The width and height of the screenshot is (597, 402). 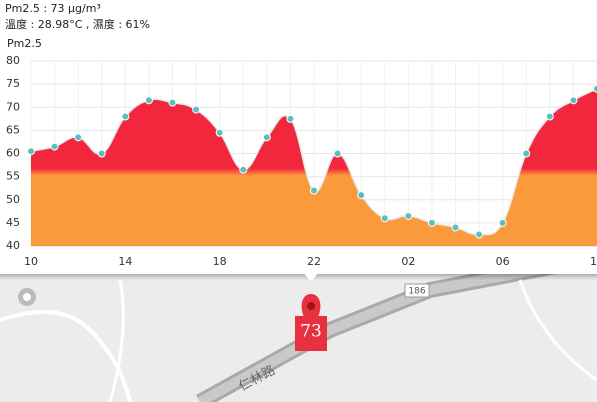 I want to click on map-marker-dot, so click(x=311, y=306).